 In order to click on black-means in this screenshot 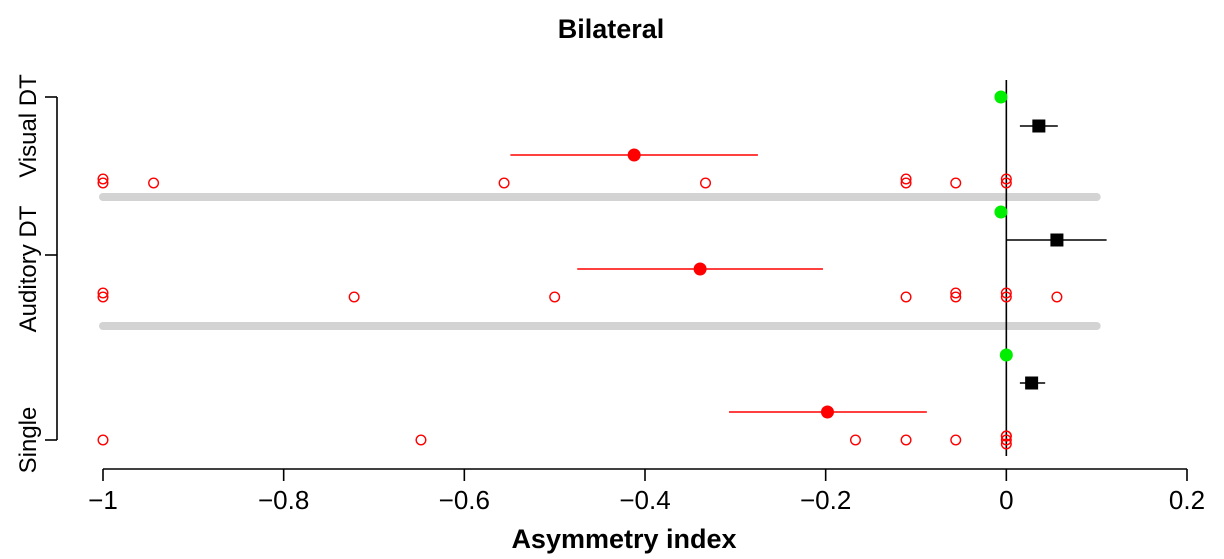, I will do `click(1056, 254)`.